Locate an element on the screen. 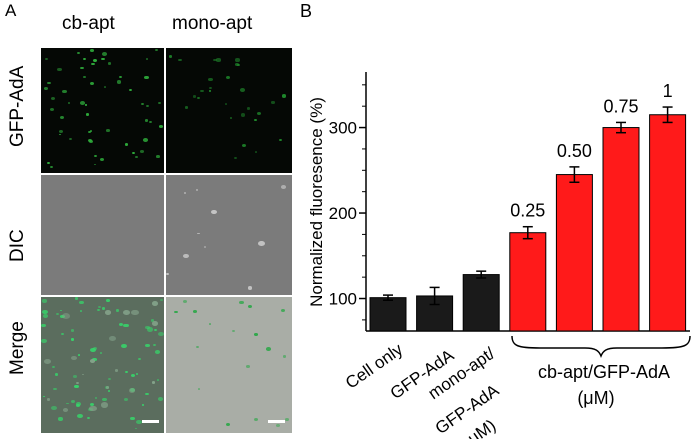 Image resolution: width=696 pixels, height=439 pixels. y-tick-label: 200 is located at coordinates (343, 213).